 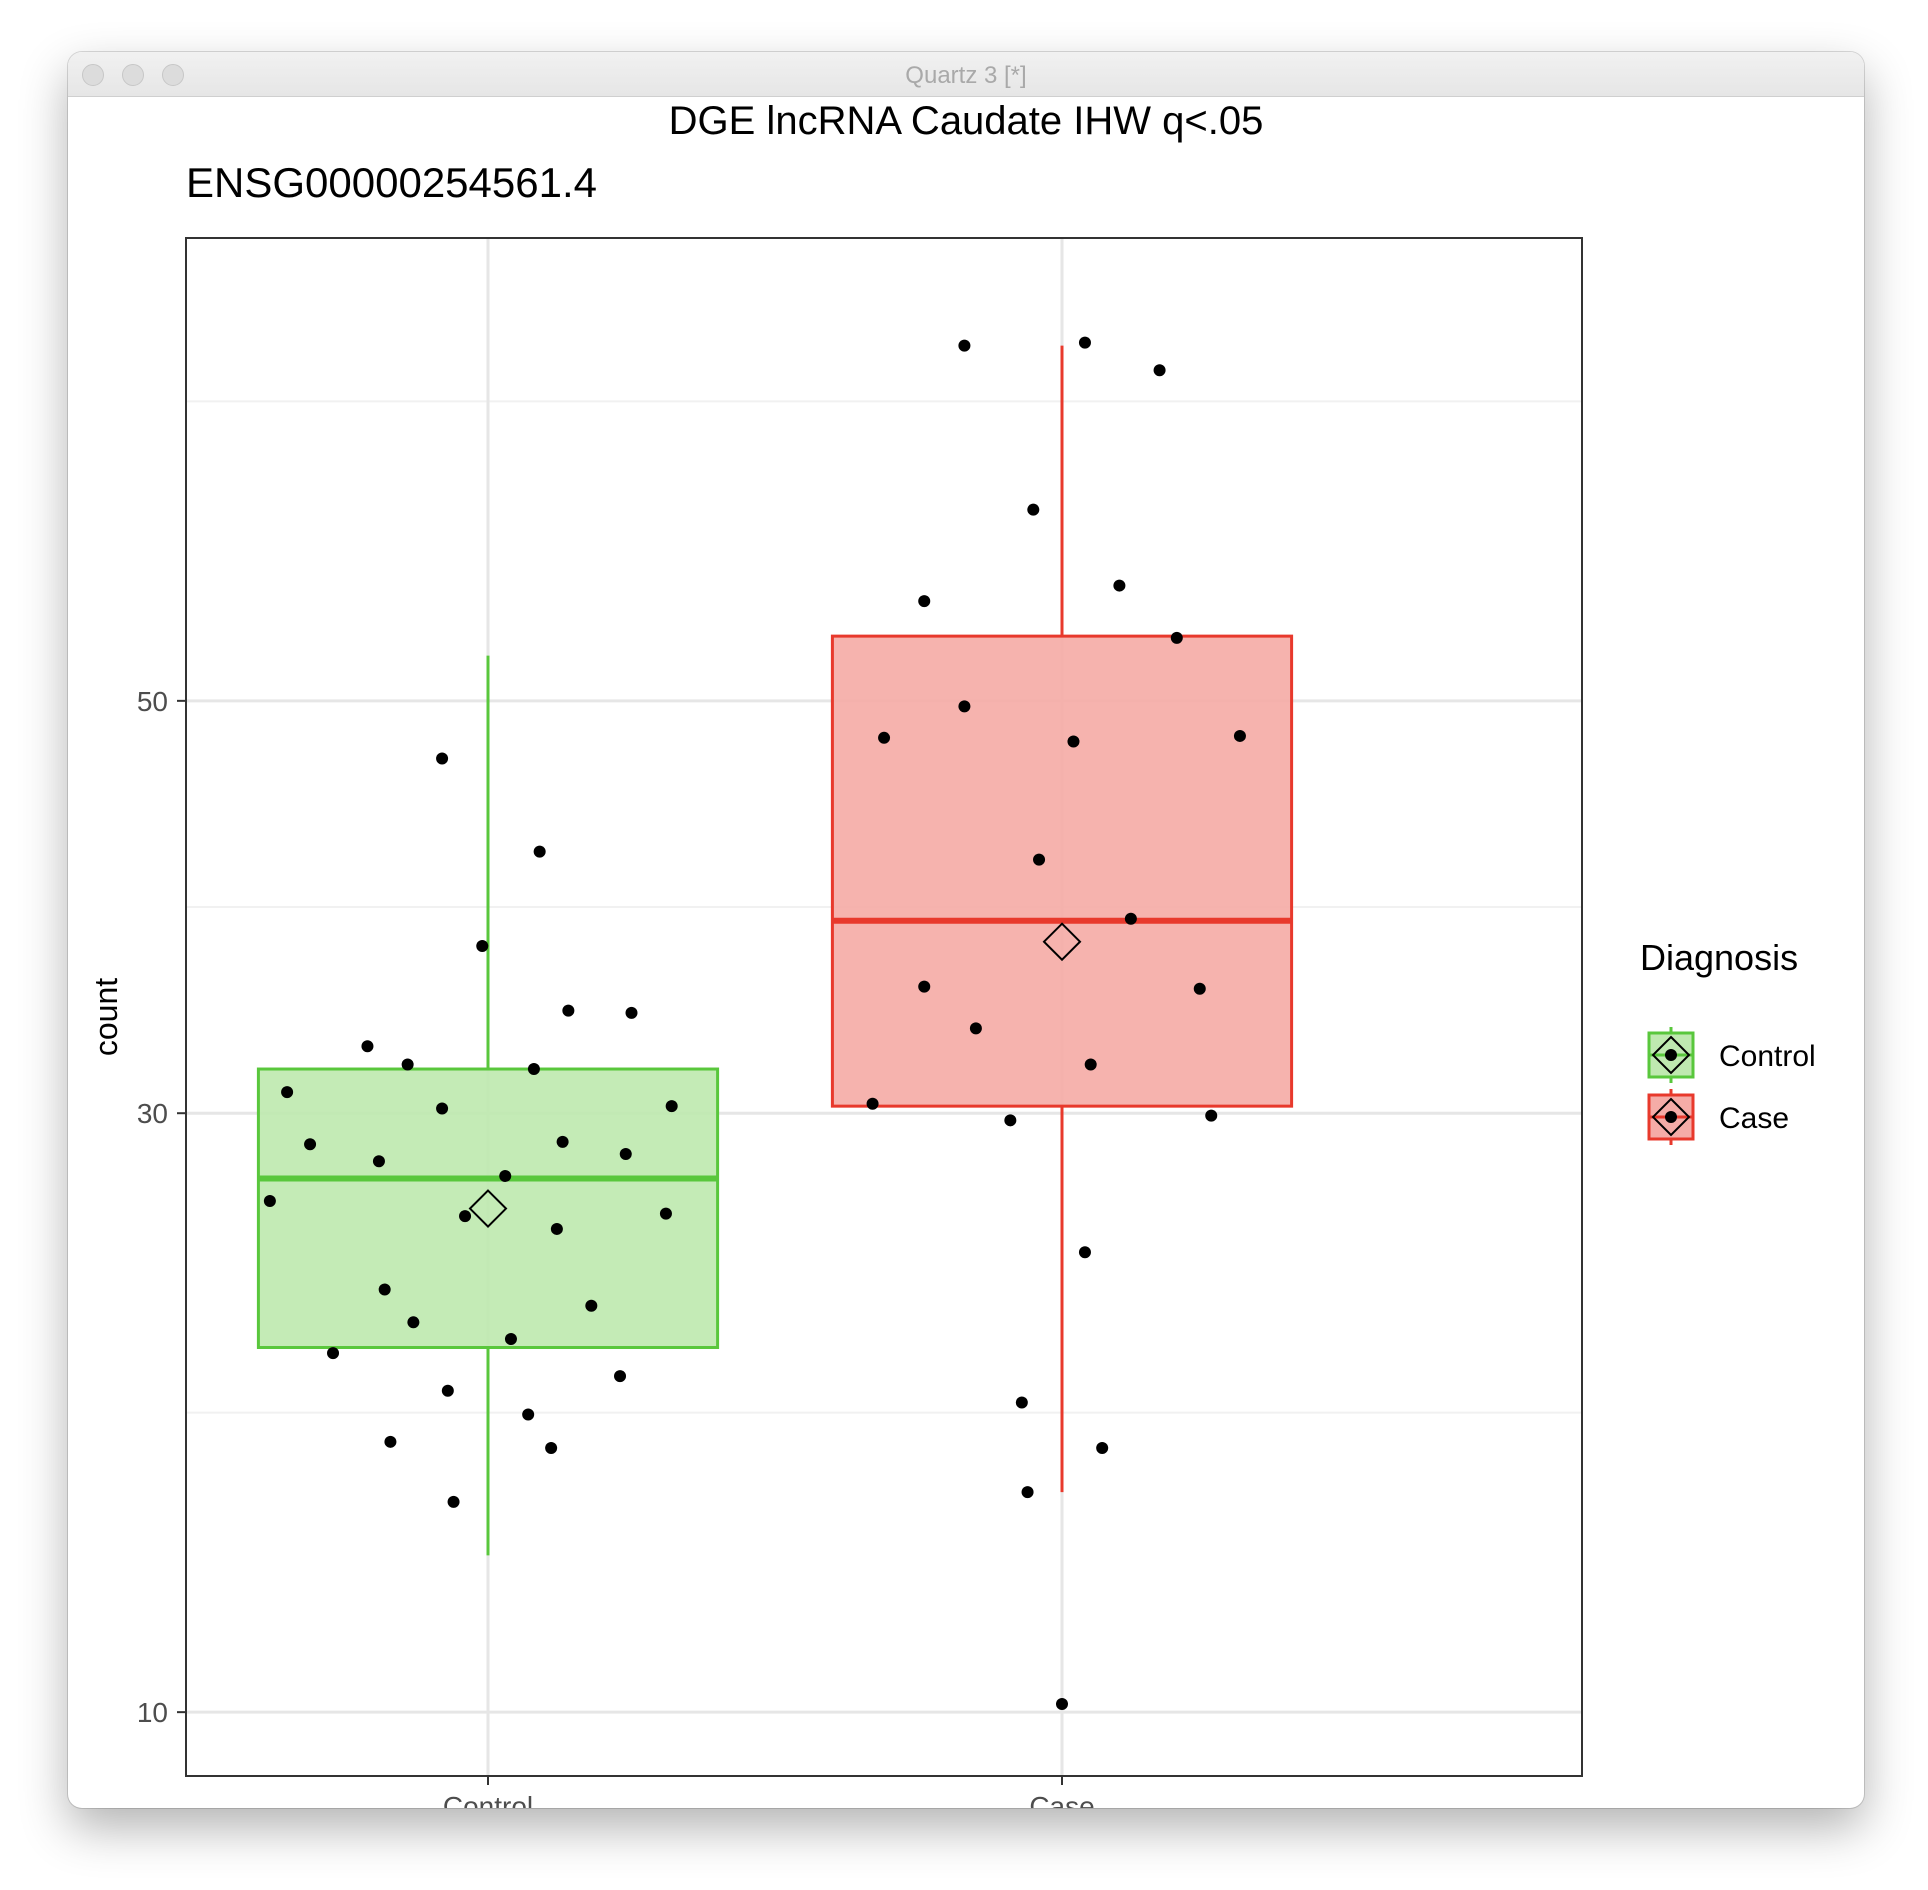 What do you see at coordinates (93, 75) in the screenshot?
I see `close-window-button` at bounding box center [93, 75].